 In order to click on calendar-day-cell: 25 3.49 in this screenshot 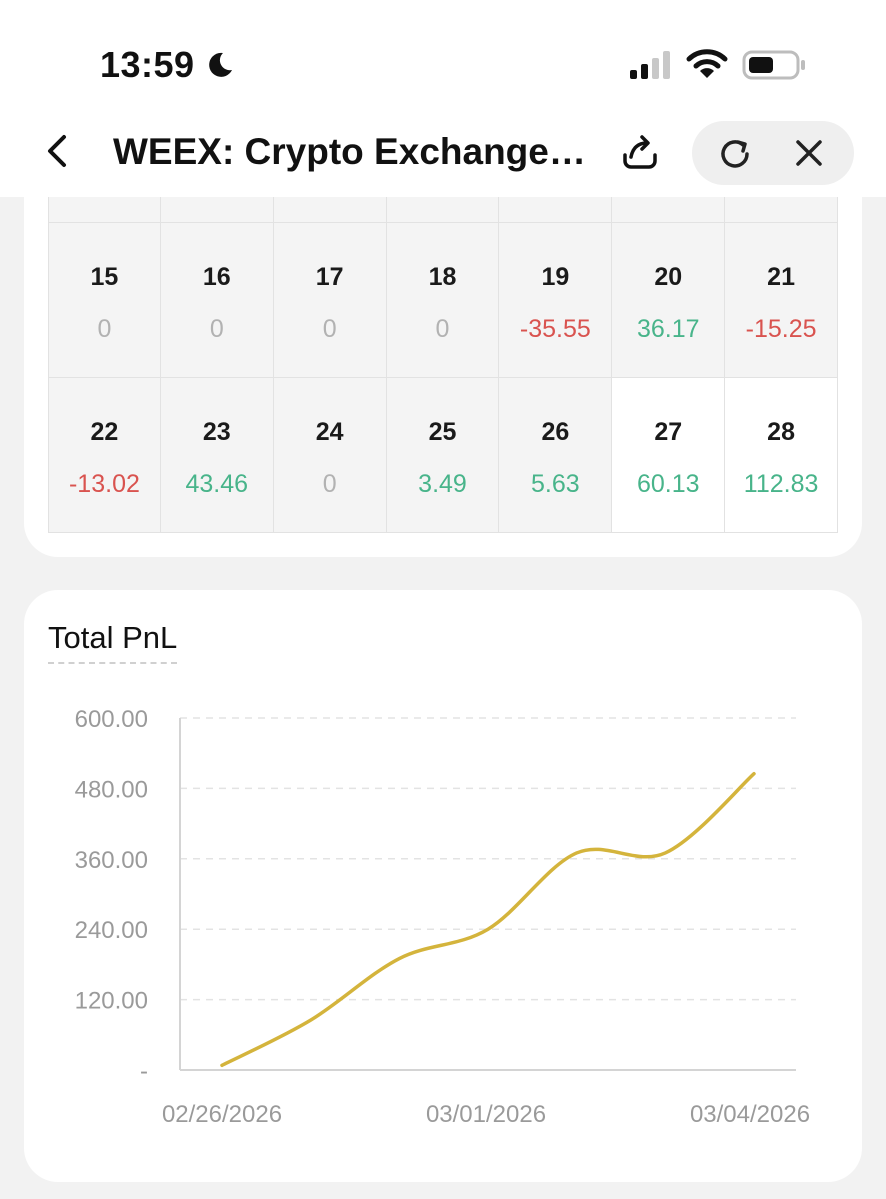, I will do `click(443, 455)`.